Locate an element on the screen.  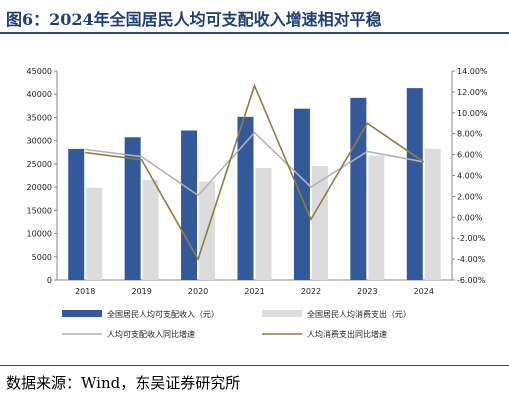
right-tick-label: 14.00% is located at coordinates (472, 71).